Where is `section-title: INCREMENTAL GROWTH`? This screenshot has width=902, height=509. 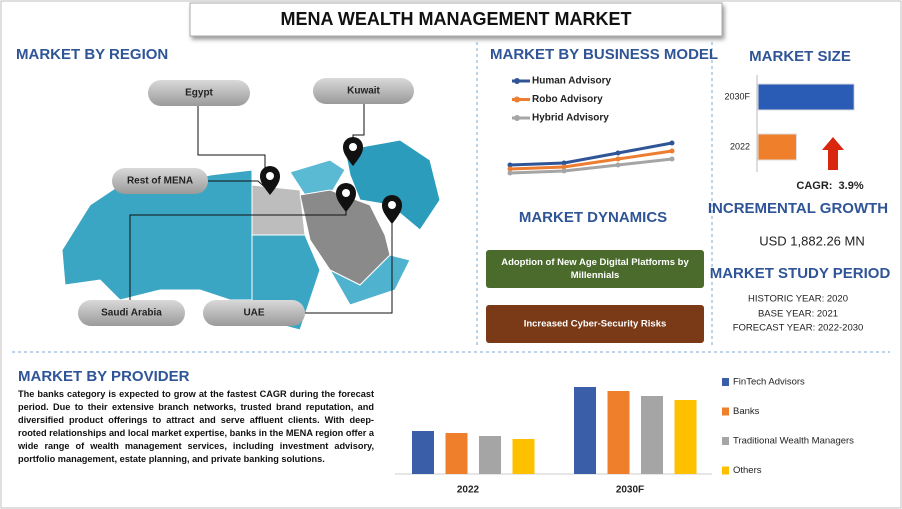
section-title: INCREMENTAL GROWTH is located at coordinates (798, 208).